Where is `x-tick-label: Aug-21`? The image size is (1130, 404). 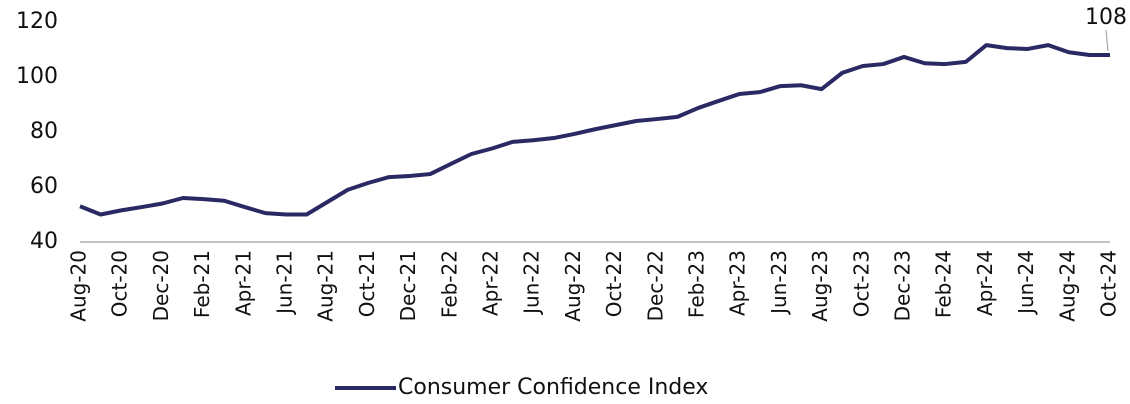 x-tick-label: Aug-21 is located at coordinates (326, 286).